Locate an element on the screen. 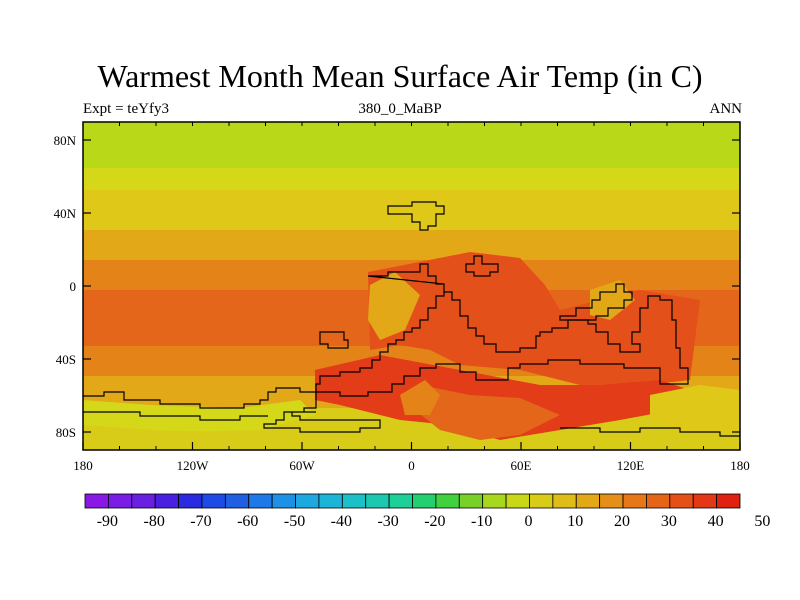  outline-south-strip is located at coordinates (175, 416).